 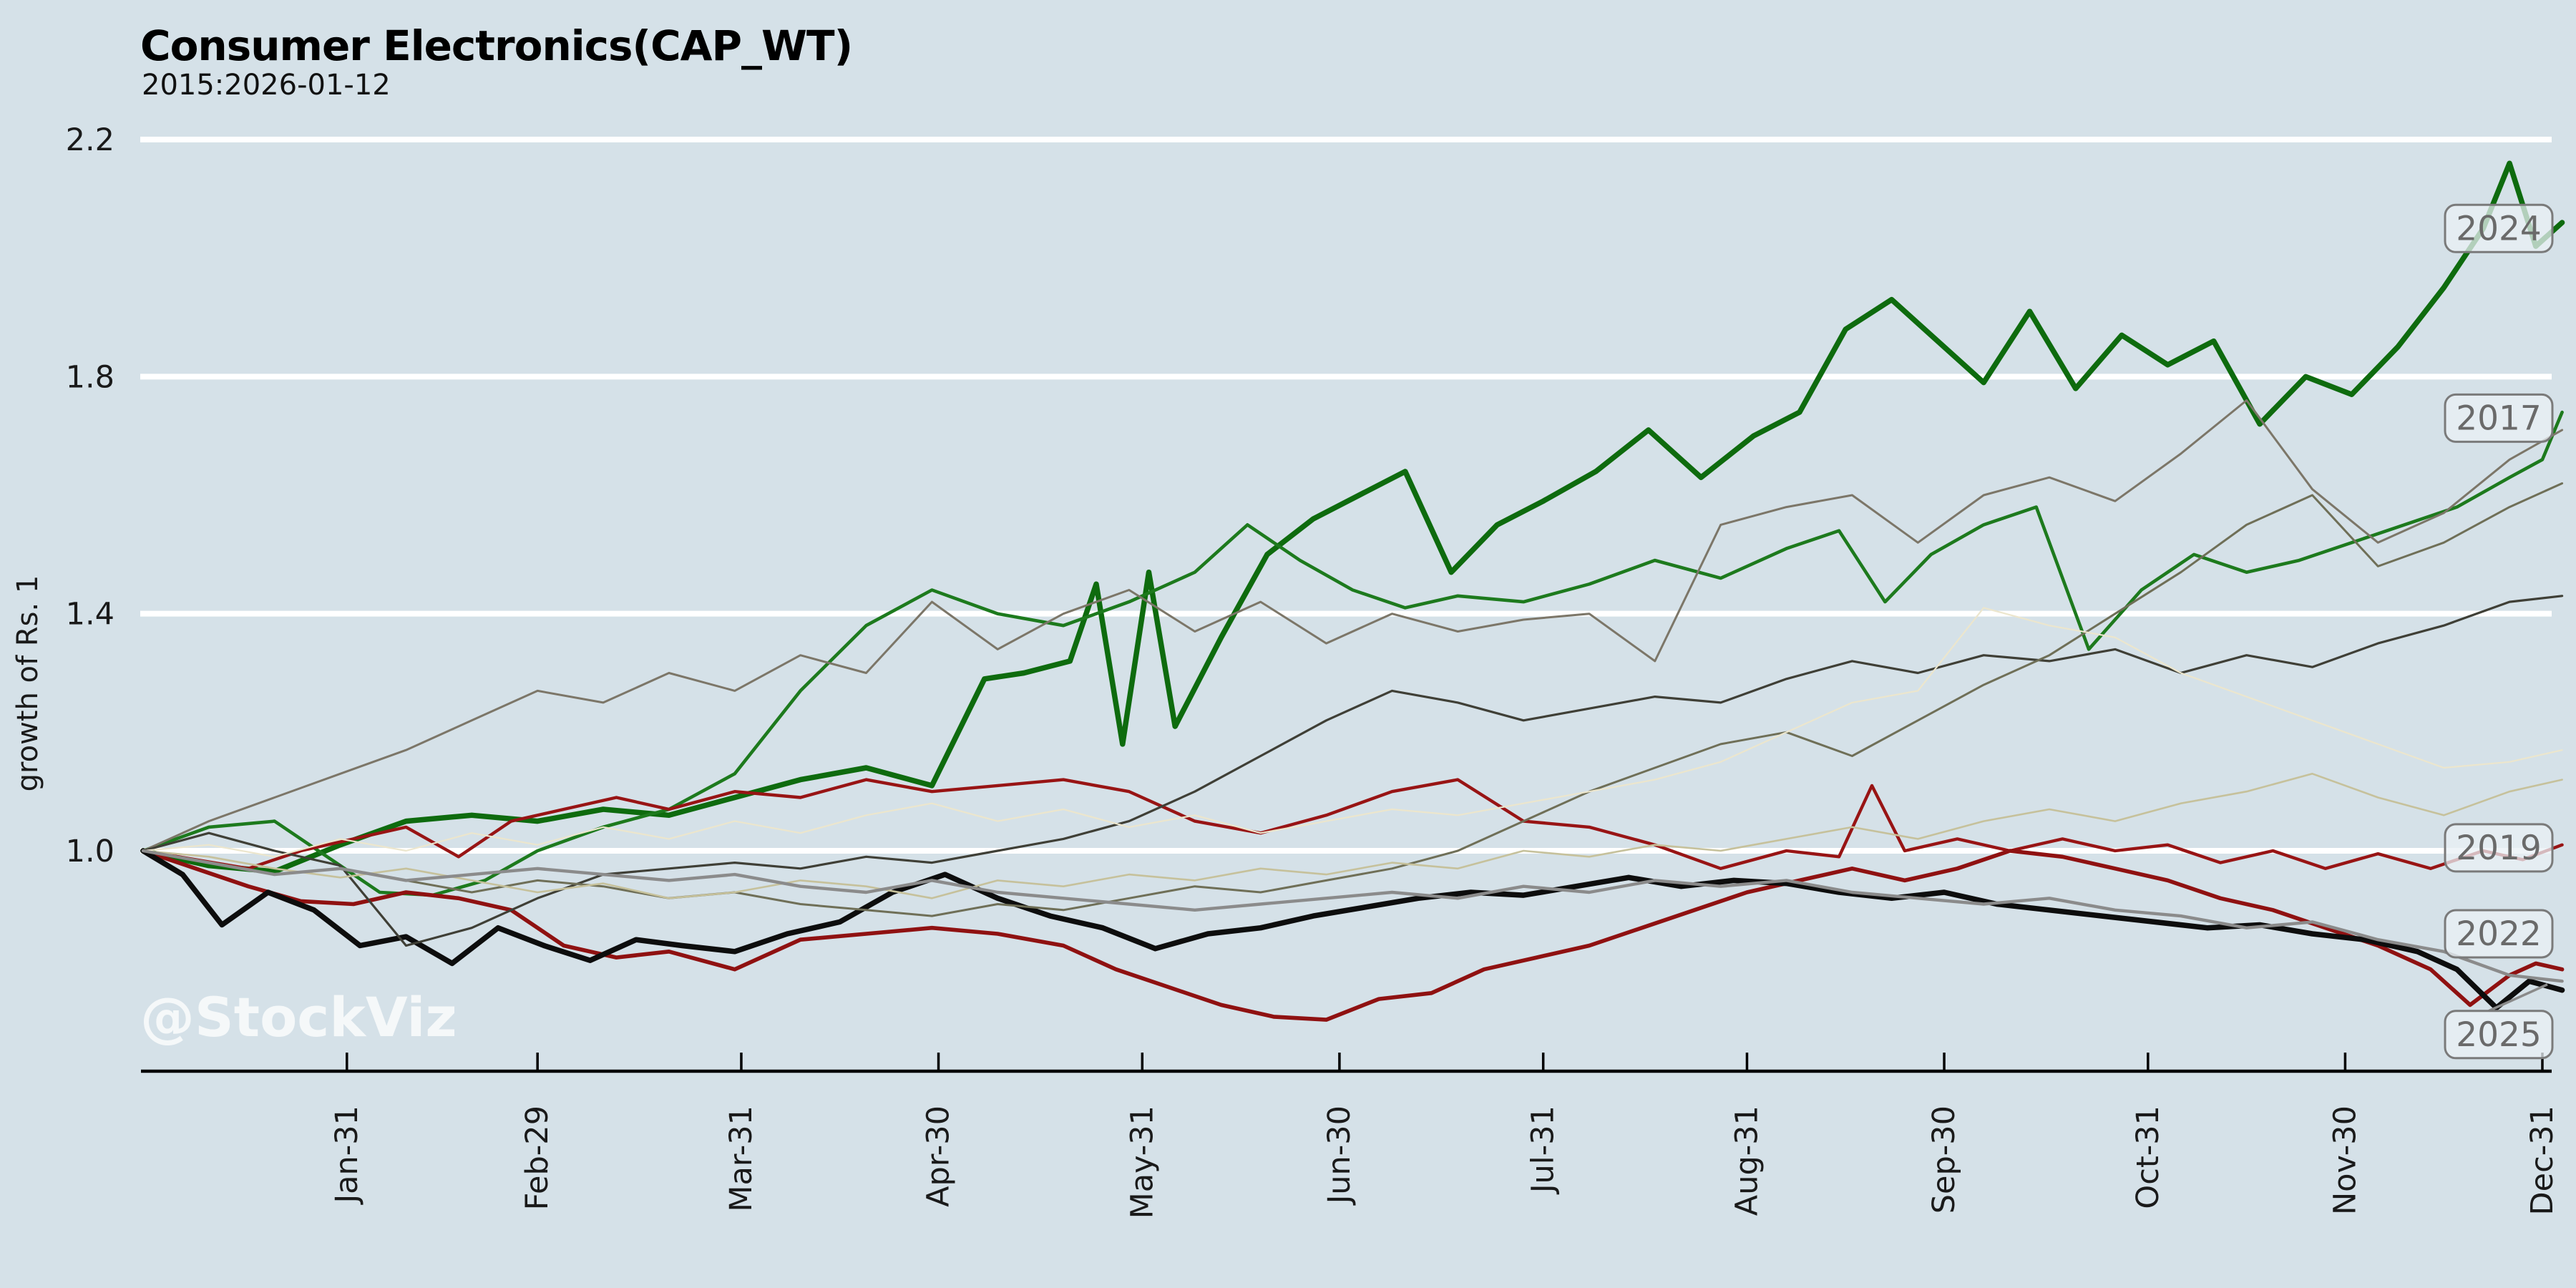 I want to click on y-tick-label-1.8: 1.8, so click(x=90, y=377).